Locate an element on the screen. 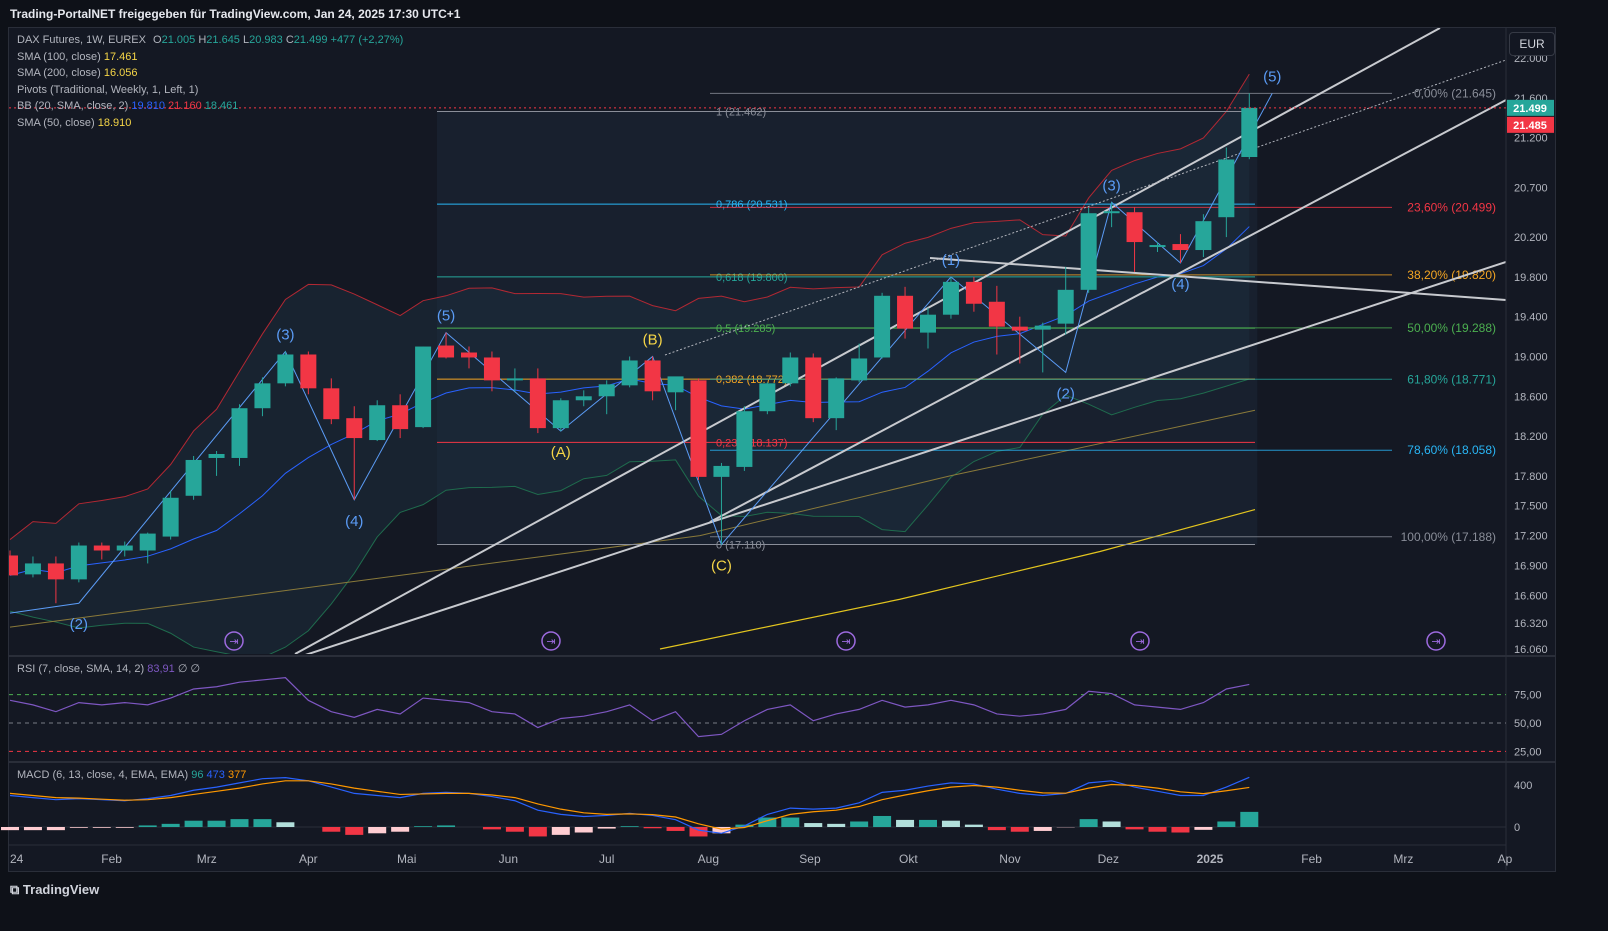  event-marker-icon: ⇥ is located at coordinates (234, 641).